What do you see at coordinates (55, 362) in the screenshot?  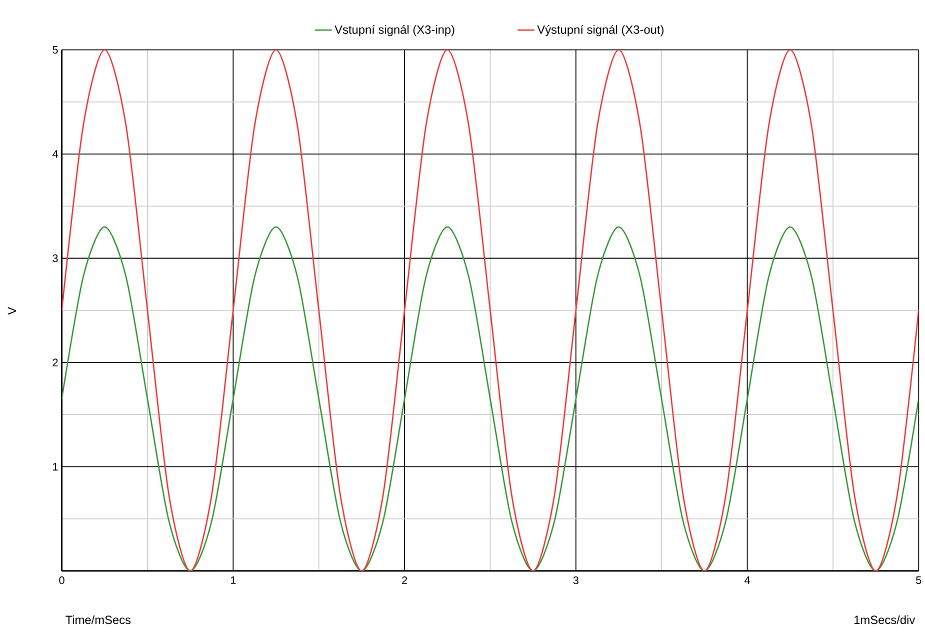 I see `y-tick-label: 2` at bounding box center [55, 362].